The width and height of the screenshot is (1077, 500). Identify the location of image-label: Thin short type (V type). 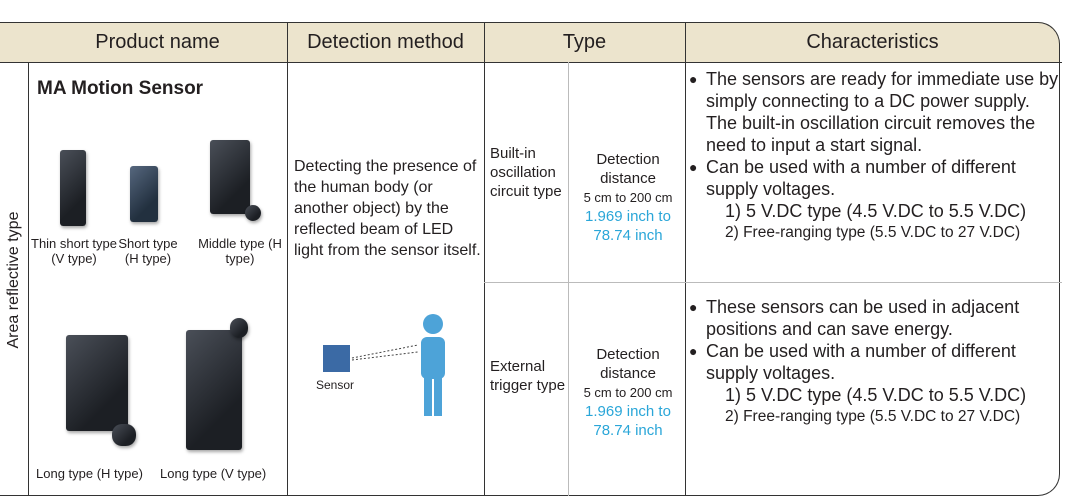
(74, 251).